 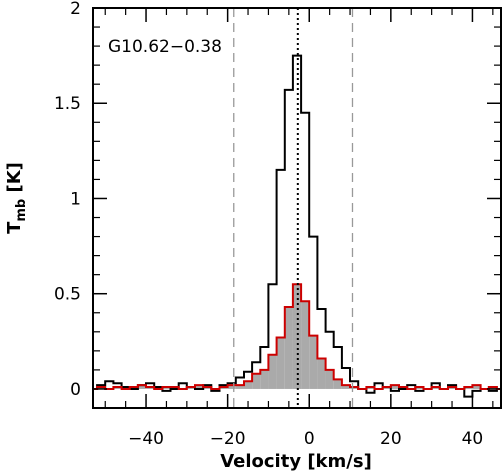 I want to click on x-axis-label: Velocity [km/s], so click(x=296, y=461).